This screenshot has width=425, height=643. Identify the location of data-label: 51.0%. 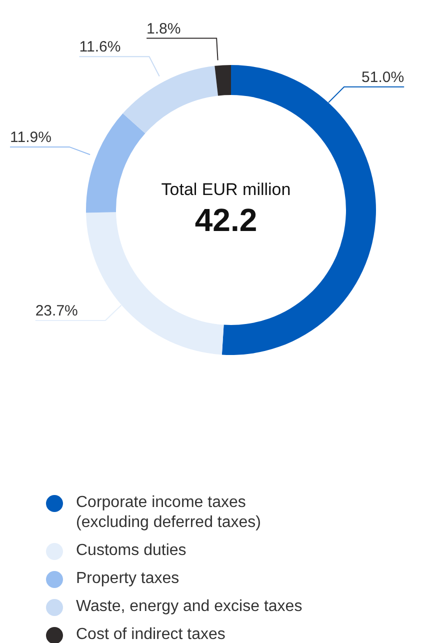
(383, 77).